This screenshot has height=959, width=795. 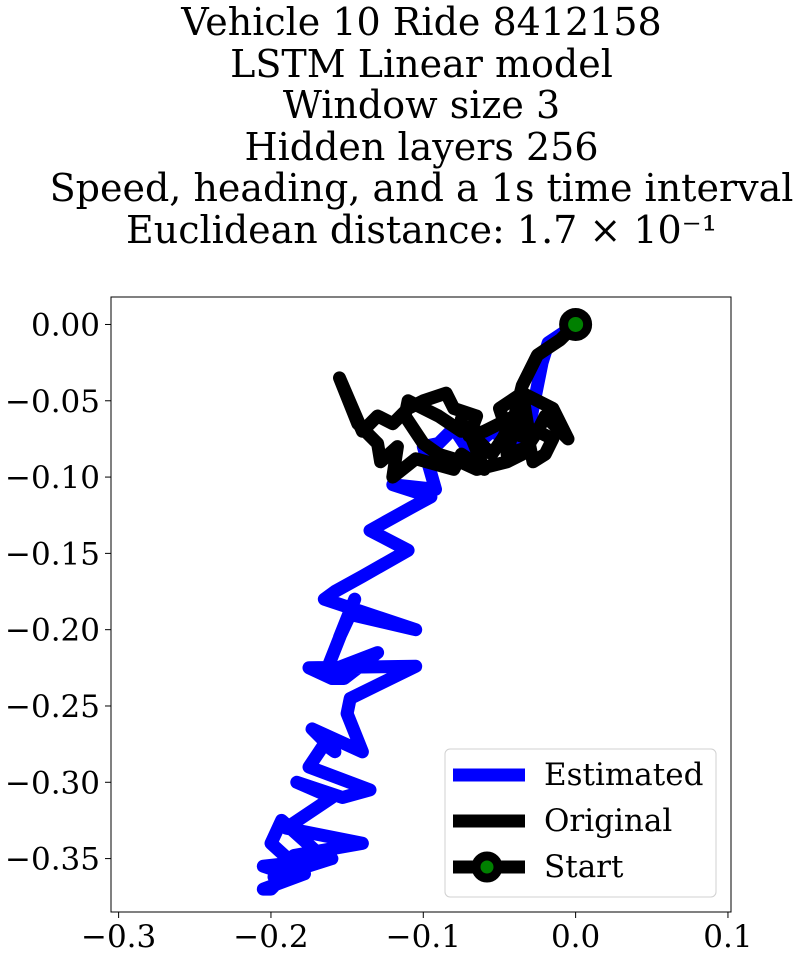 What do you see at coordinates (421, 188) in the screenshot?
I see `title-line-5: Speed, heading, and a 1s time interval` at bounding box center [421, 188].